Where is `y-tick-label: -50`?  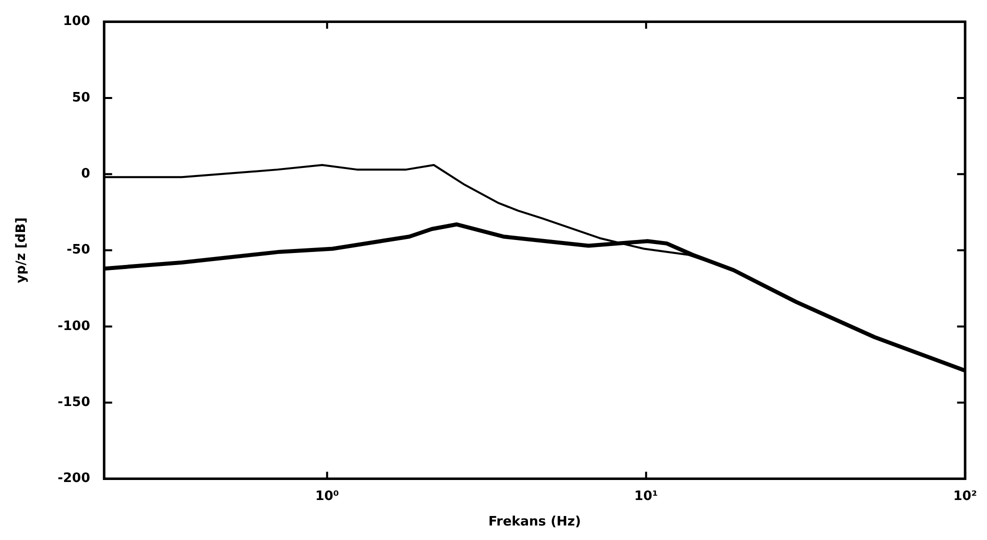 y-tick-label: -50 is located at coordinates (78, 250).